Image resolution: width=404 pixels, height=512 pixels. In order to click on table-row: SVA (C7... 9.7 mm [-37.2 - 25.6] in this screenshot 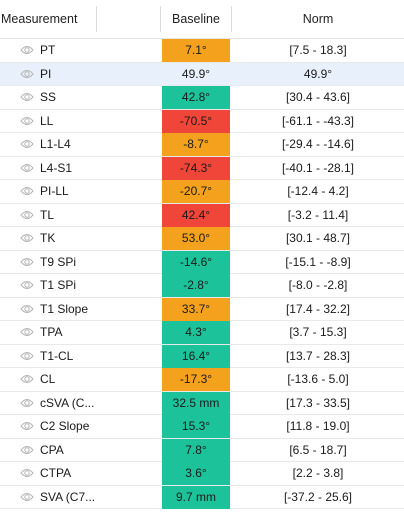, I will do `click(202, 497)`.